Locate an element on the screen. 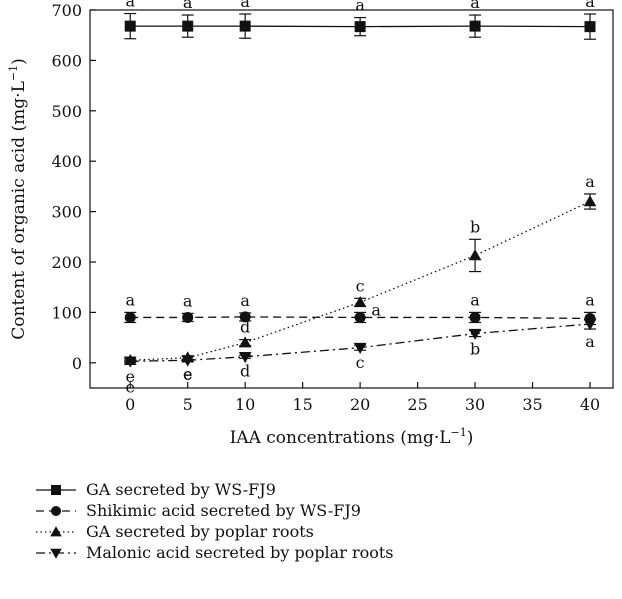  y-tick-label: 500 is located at coordinates (66, 111).